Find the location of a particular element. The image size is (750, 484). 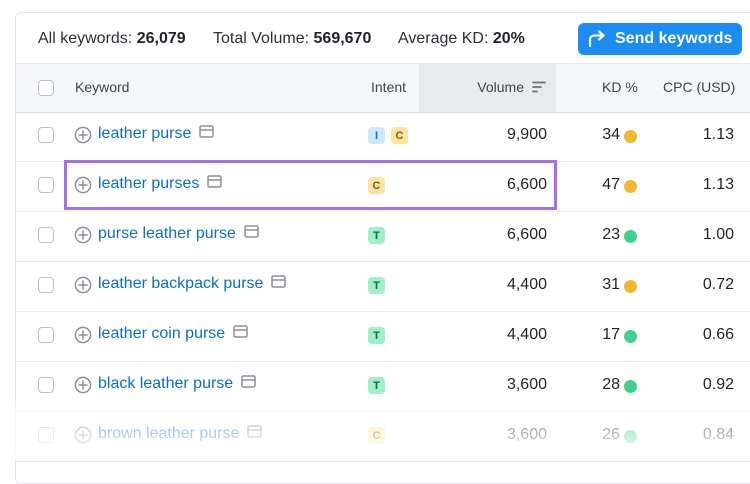

keyword-link: leather purses is located at coordinates (160, 184).